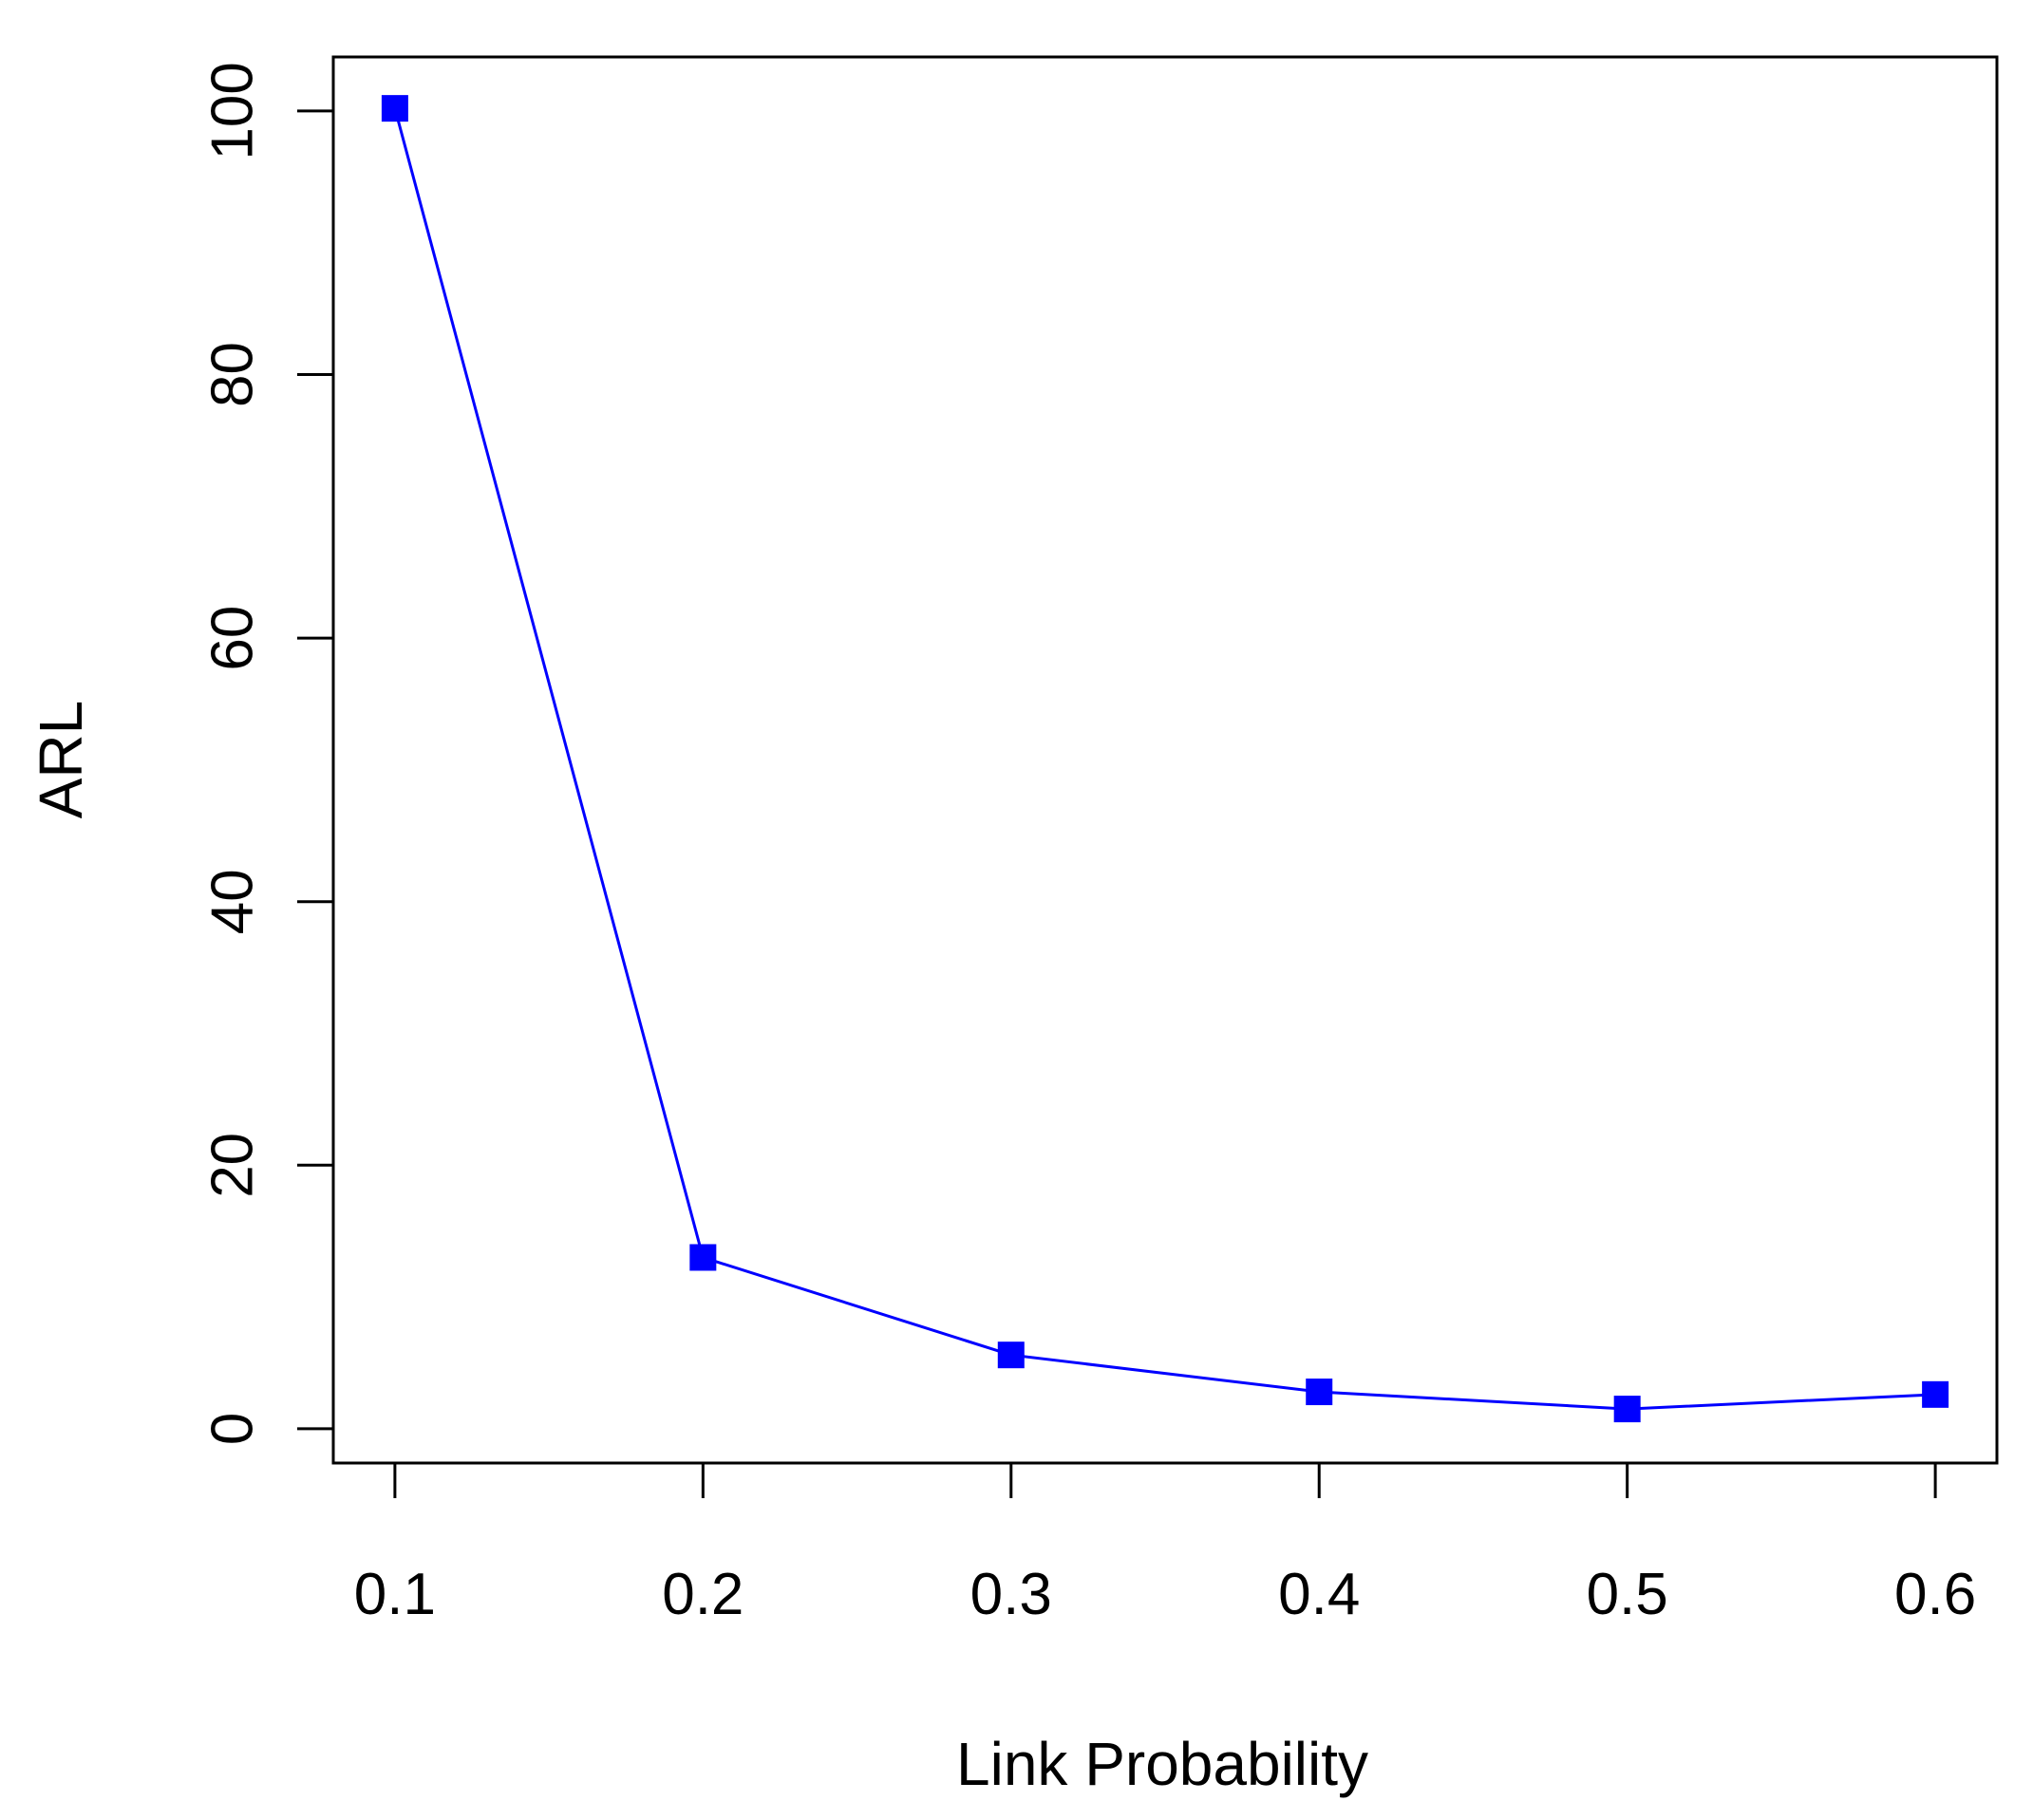  I want to click on y-tick-label: 20, so click(233, 1166).